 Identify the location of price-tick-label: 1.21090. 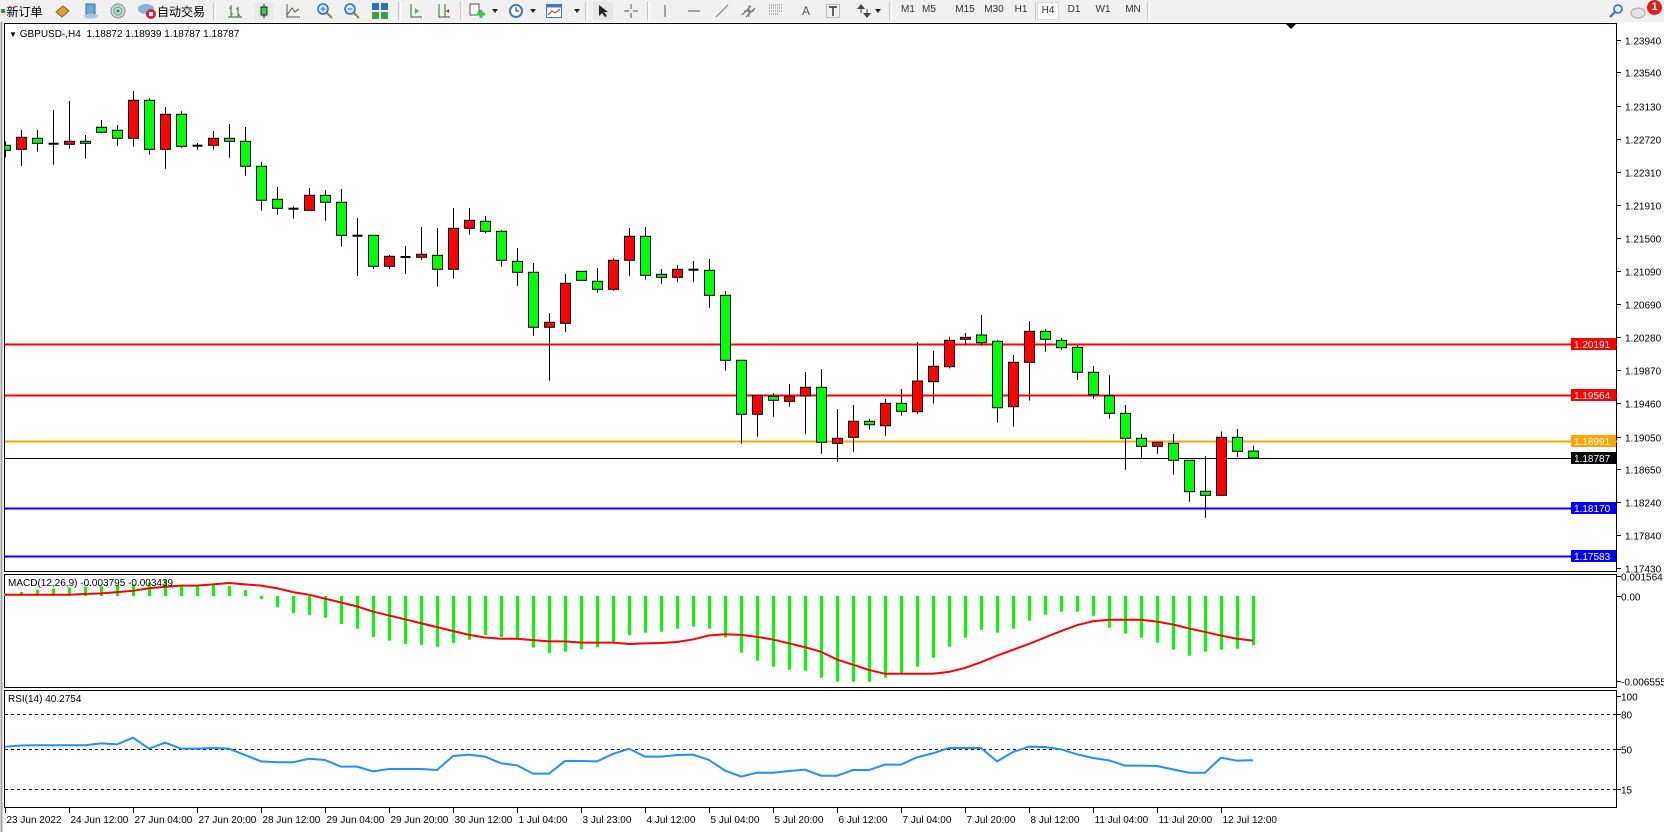
(1643, 273).